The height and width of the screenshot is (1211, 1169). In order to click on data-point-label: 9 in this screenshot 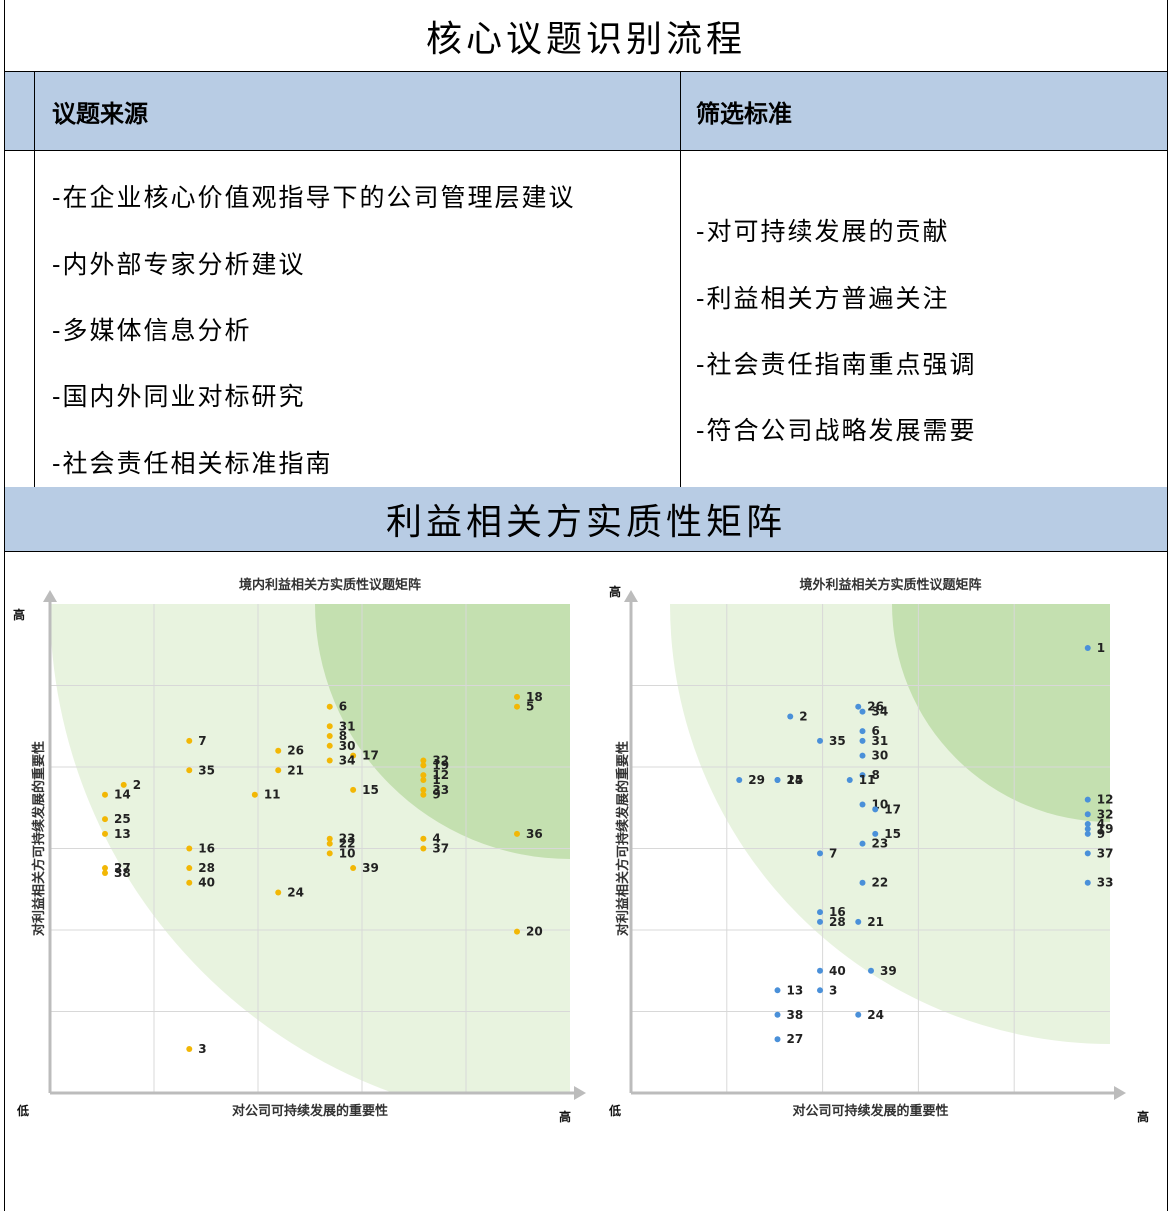, I will do `click(1101, 834)`.